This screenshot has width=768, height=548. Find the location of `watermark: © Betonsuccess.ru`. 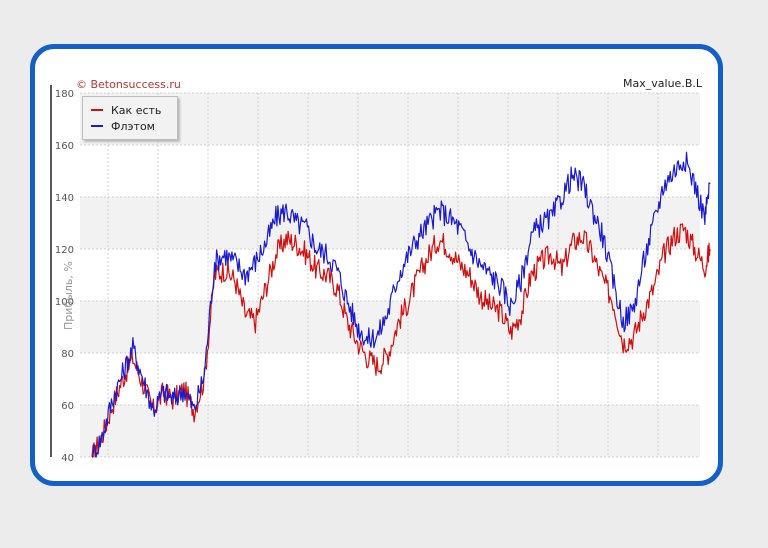

watermark: © Betonsuccess.ru is located at coordinates (128, 84).